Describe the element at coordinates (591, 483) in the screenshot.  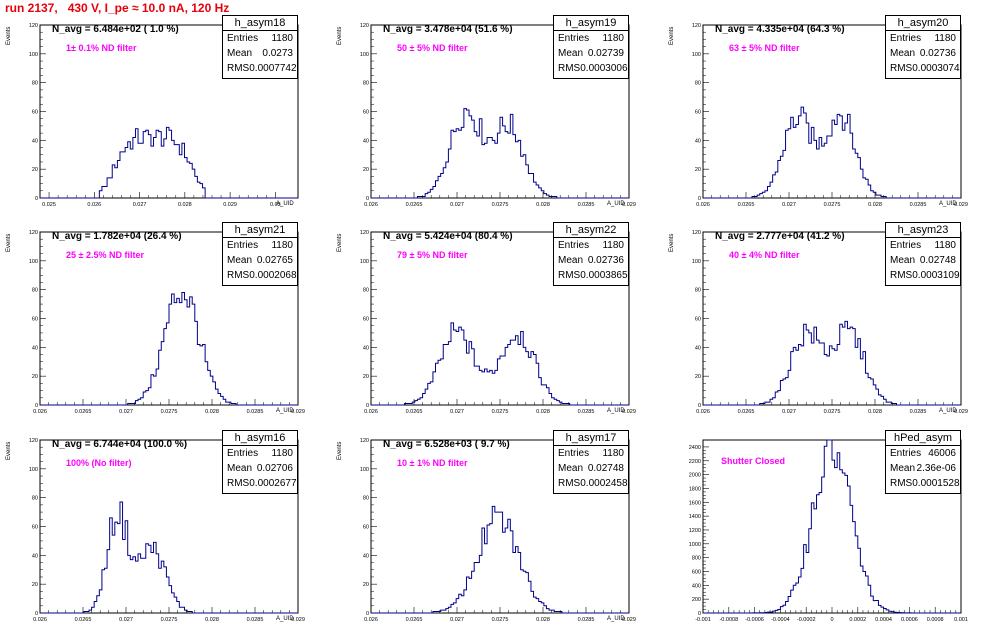
I see `stats-row-rms: RMS 0.0002458` at that location.